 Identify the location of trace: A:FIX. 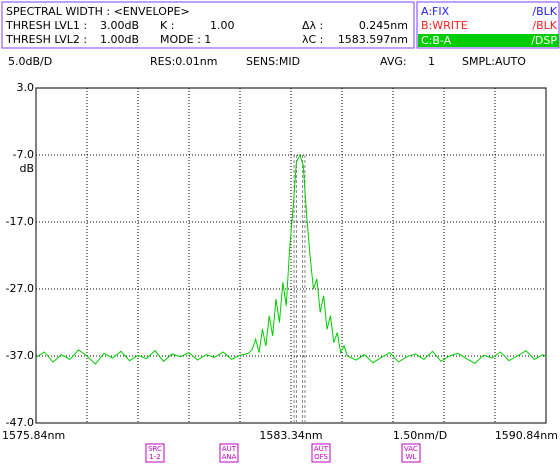
(435, 11).